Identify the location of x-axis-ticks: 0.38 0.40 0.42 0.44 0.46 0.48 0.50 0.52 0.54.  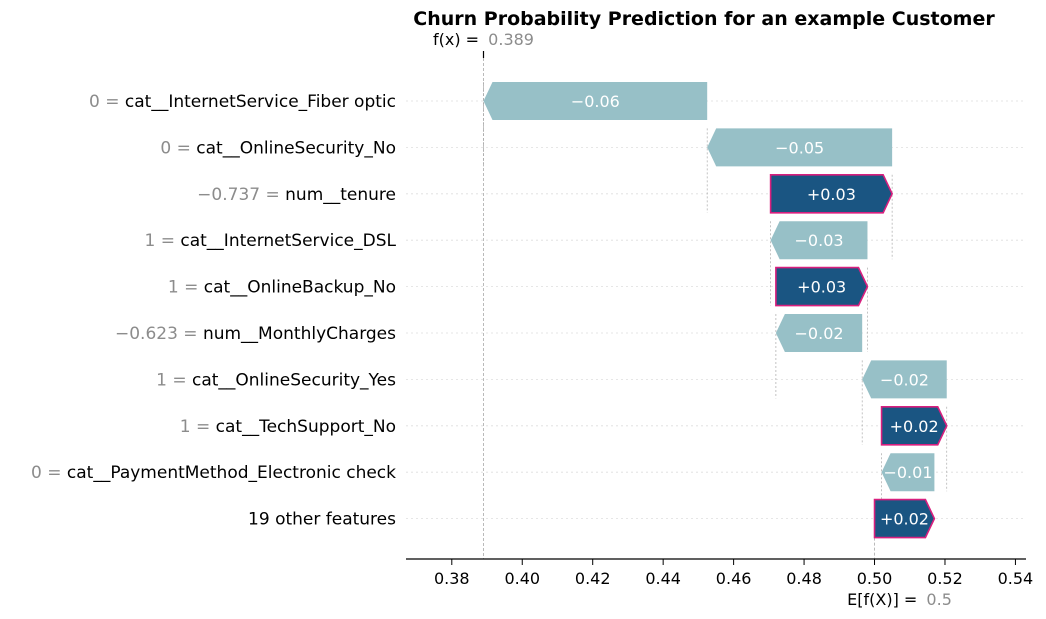
(733, 573).